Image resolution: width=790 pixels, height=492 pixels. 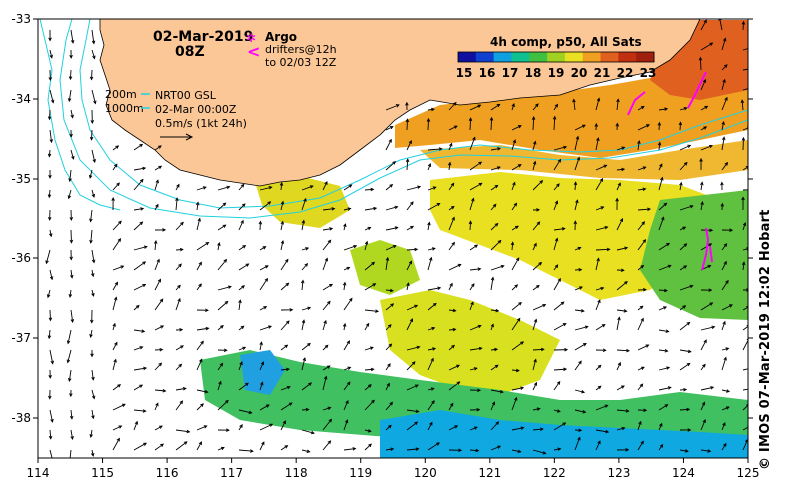 I want to click on depth-label-200m: 200m, so click(x=121, y=94).